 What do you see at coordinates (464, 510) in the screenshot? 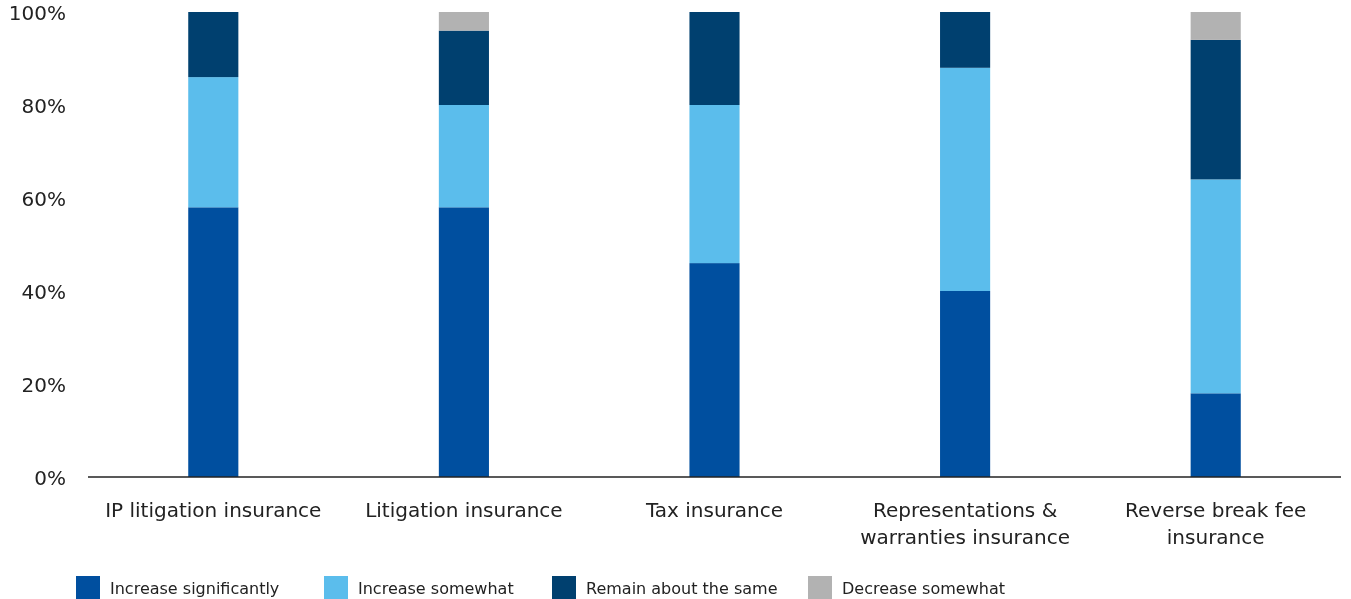
I see `x-tick-label: Litigation insurance` at bounding box center [464, 510].